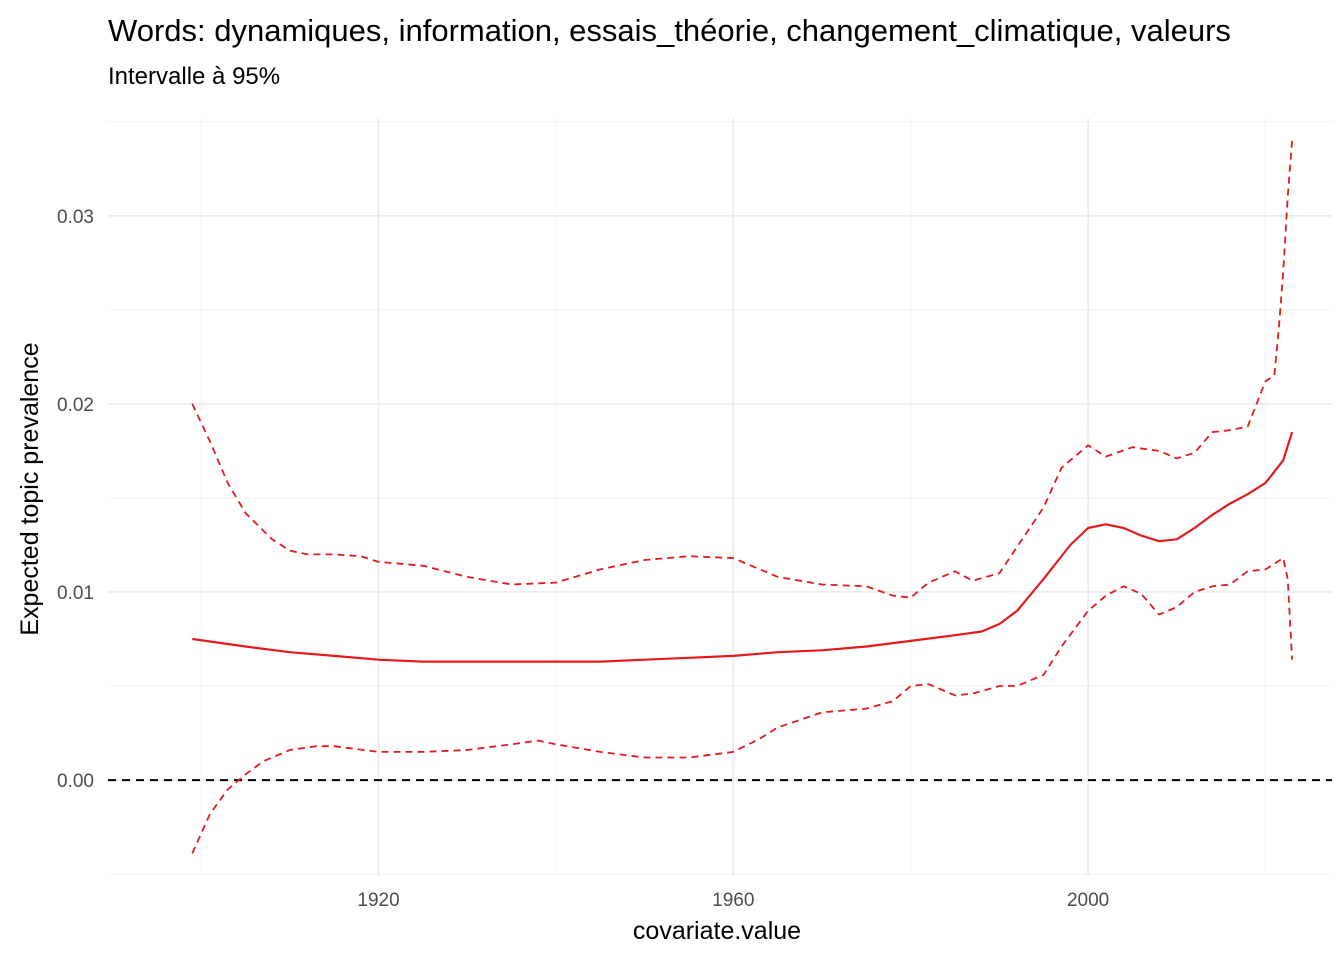  Describe the element at coordinates (75, 593) in the screenshot. I see `y-tick-label: 0.01` at that location.